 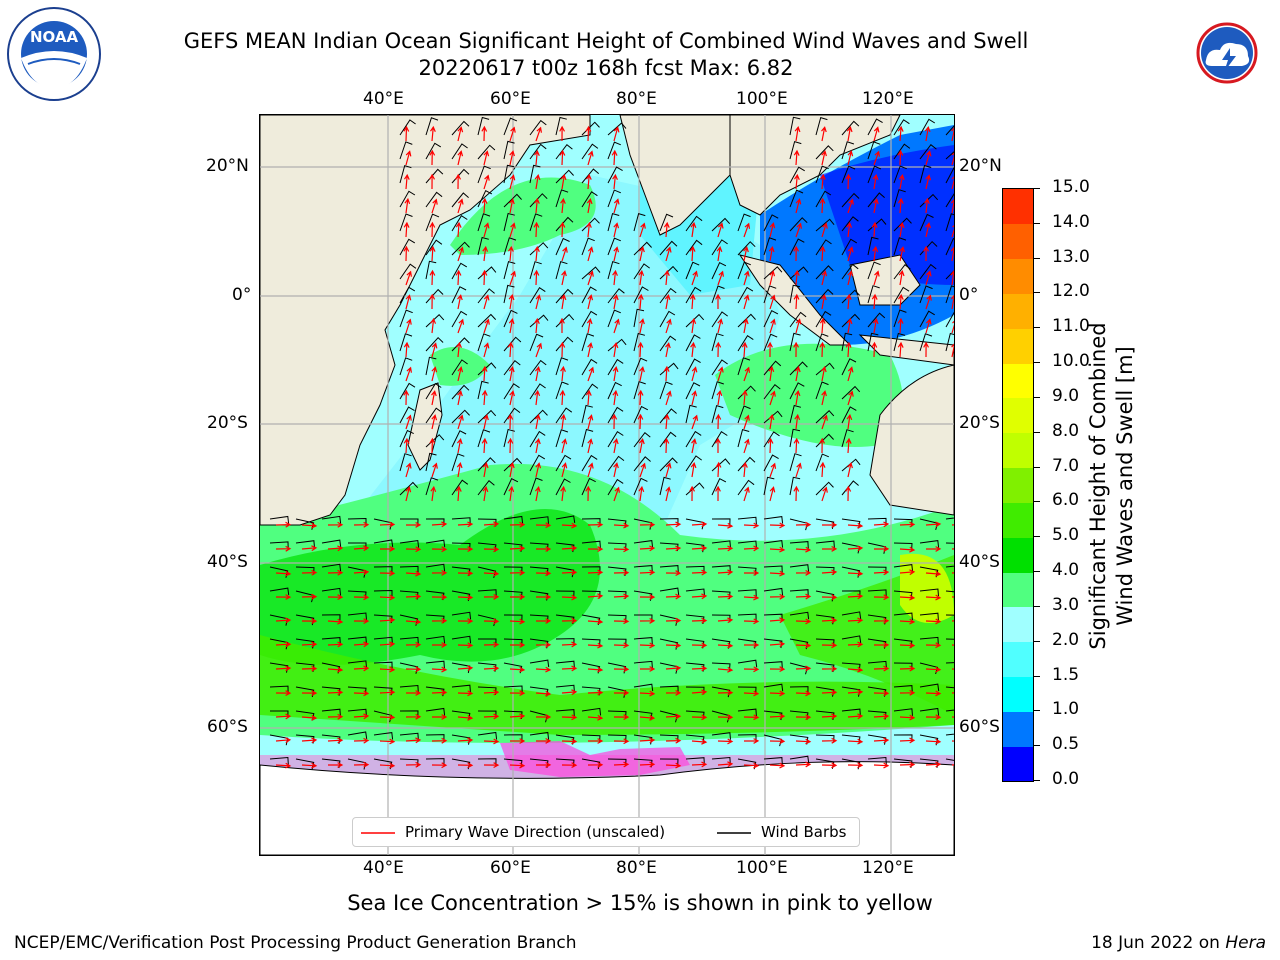 I want to click on lon-label-bottom: 100°E, so click(x=762, y=868).